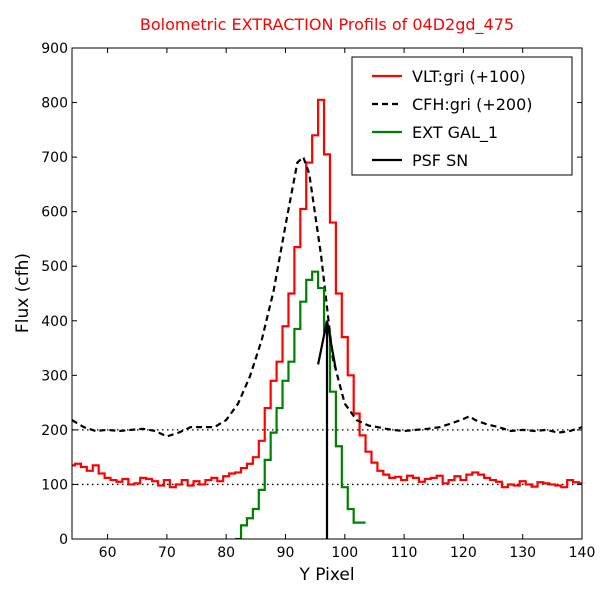 This screenshot has height=600, width=600. What do you see at coordinates (54, 213) in the screenshot?
I see `y-tick-label-600: 600` at bounding box center [54, 213].